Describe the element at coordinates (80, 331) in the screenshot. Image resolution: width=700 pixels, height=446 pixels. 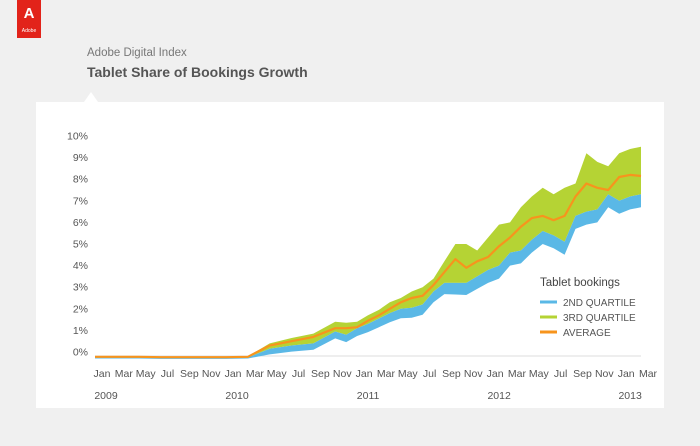
I see `y-tick-label: 1%` at that location.